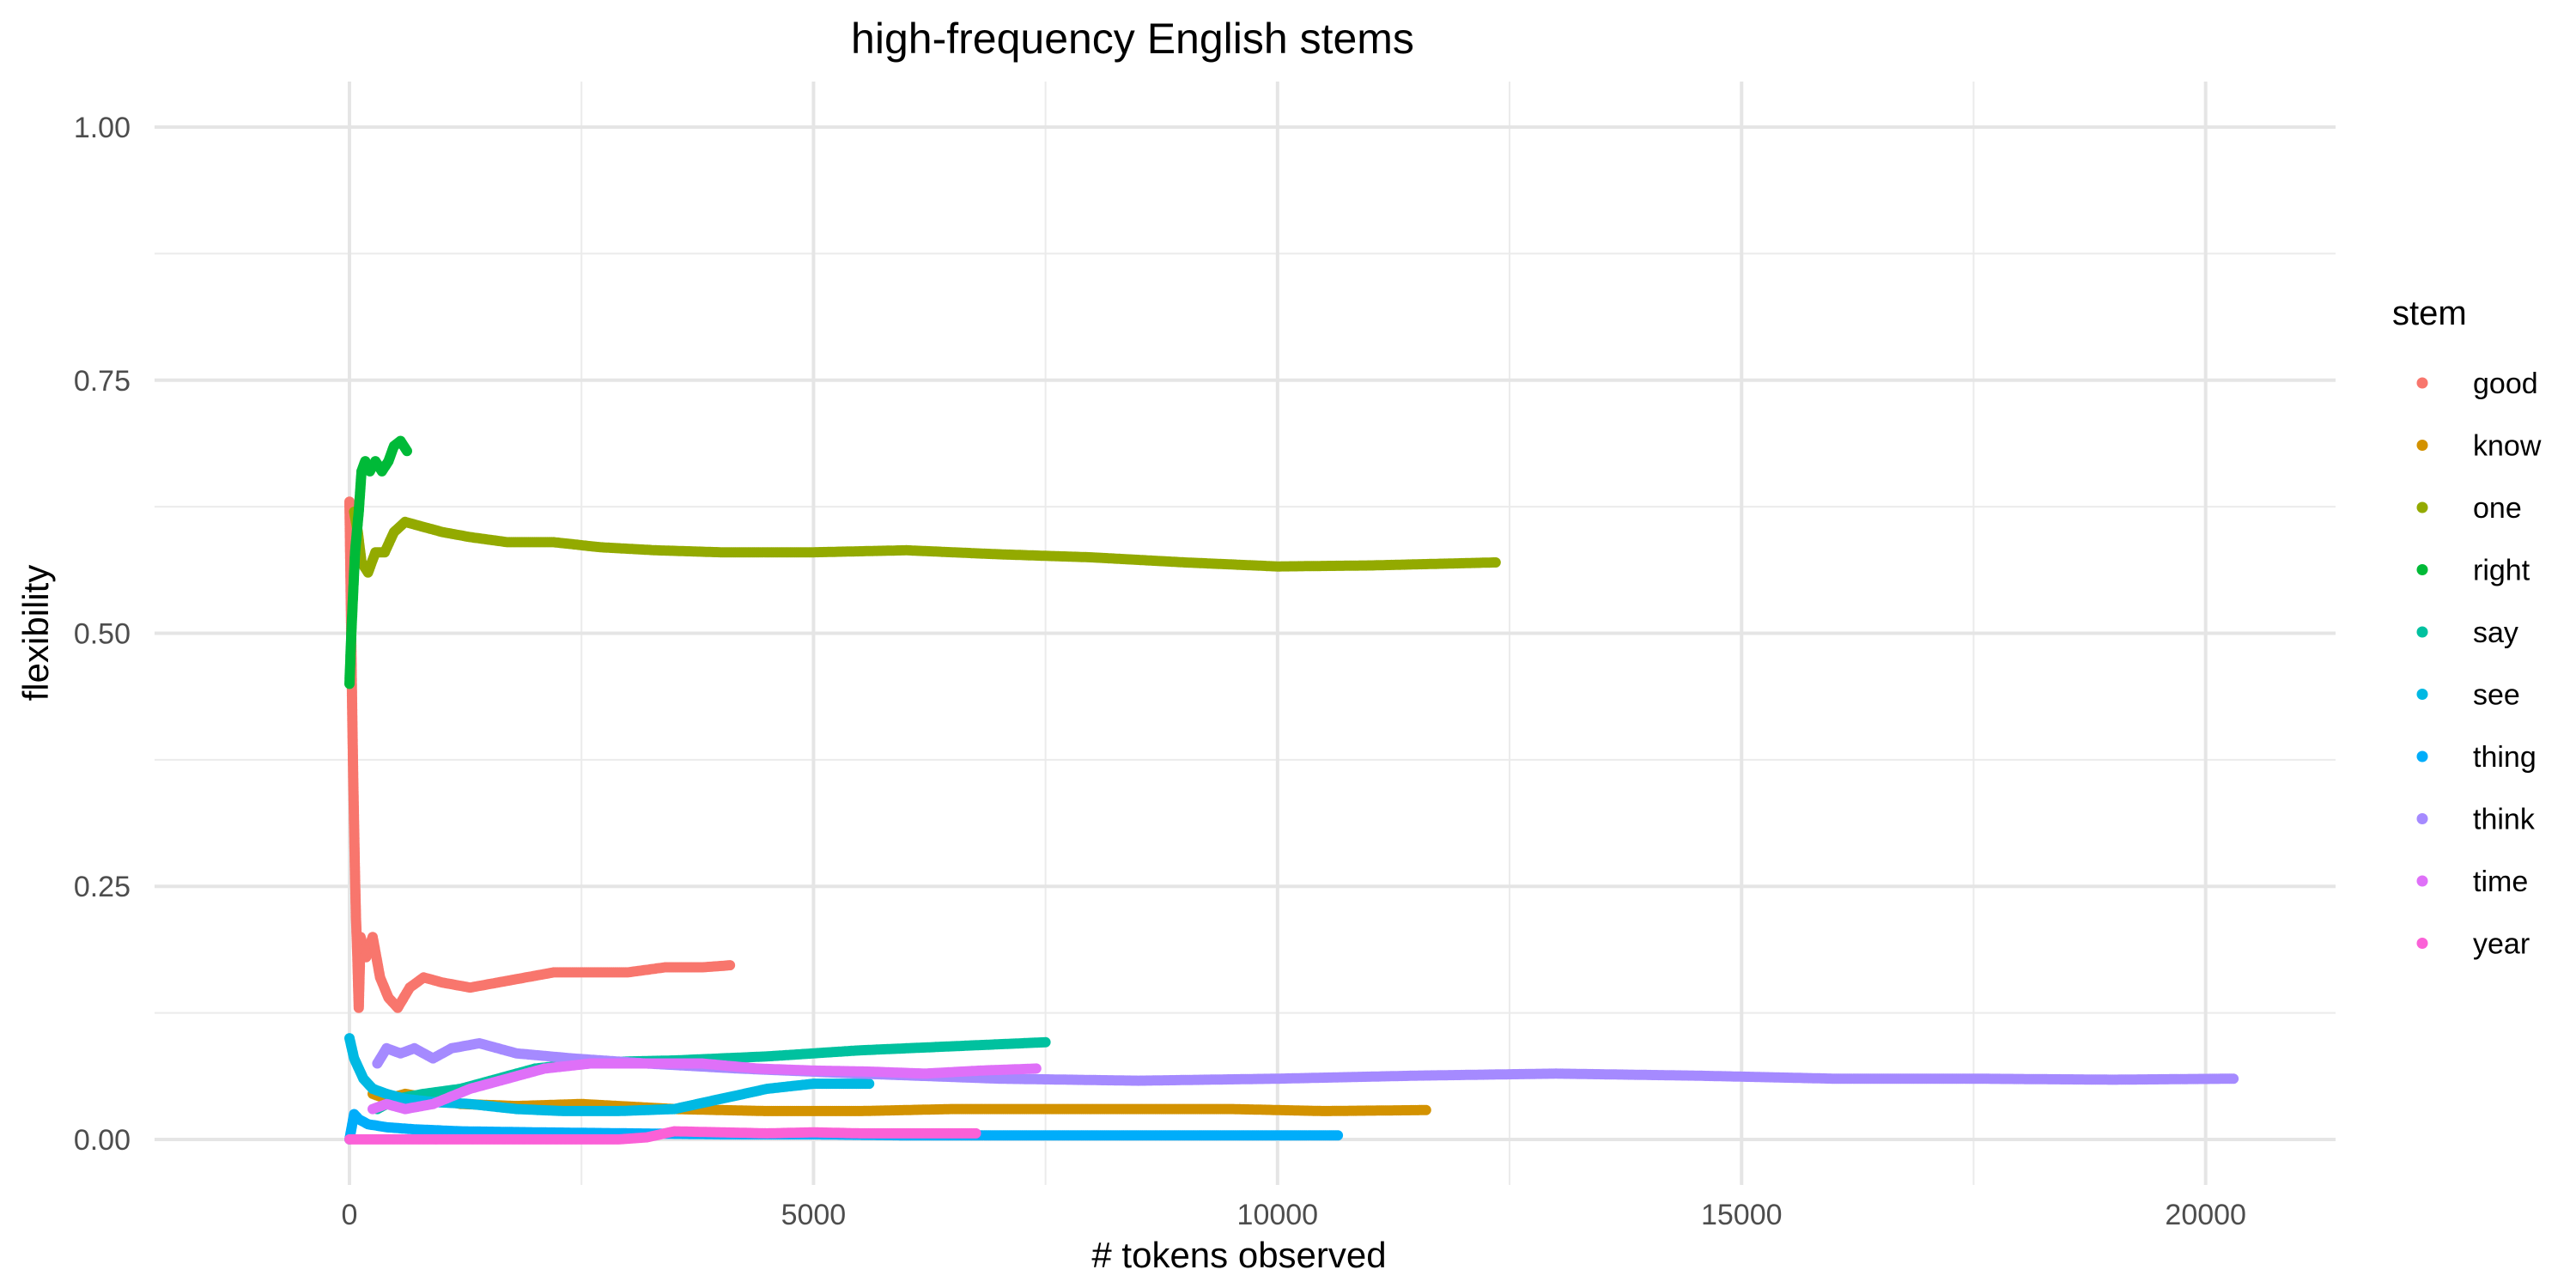  What do you see at coordinates (1133, 39) in the screenshot?
I see `chart-title: high-frequency English stems` at bounding box center [1133, 39].